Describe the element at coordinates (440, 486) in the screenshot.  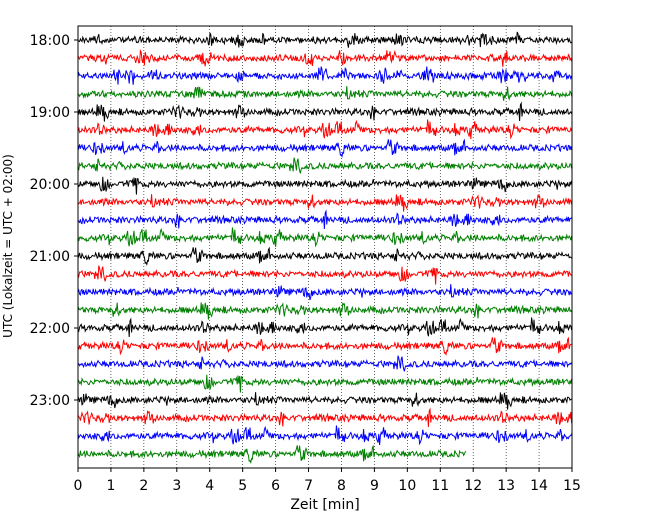
I see `x-tick-label: 11` at that location.